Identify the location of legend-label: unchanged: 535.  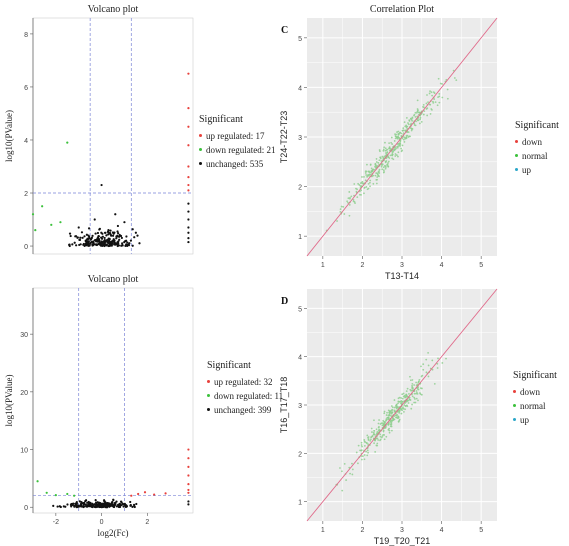
(235, 164).